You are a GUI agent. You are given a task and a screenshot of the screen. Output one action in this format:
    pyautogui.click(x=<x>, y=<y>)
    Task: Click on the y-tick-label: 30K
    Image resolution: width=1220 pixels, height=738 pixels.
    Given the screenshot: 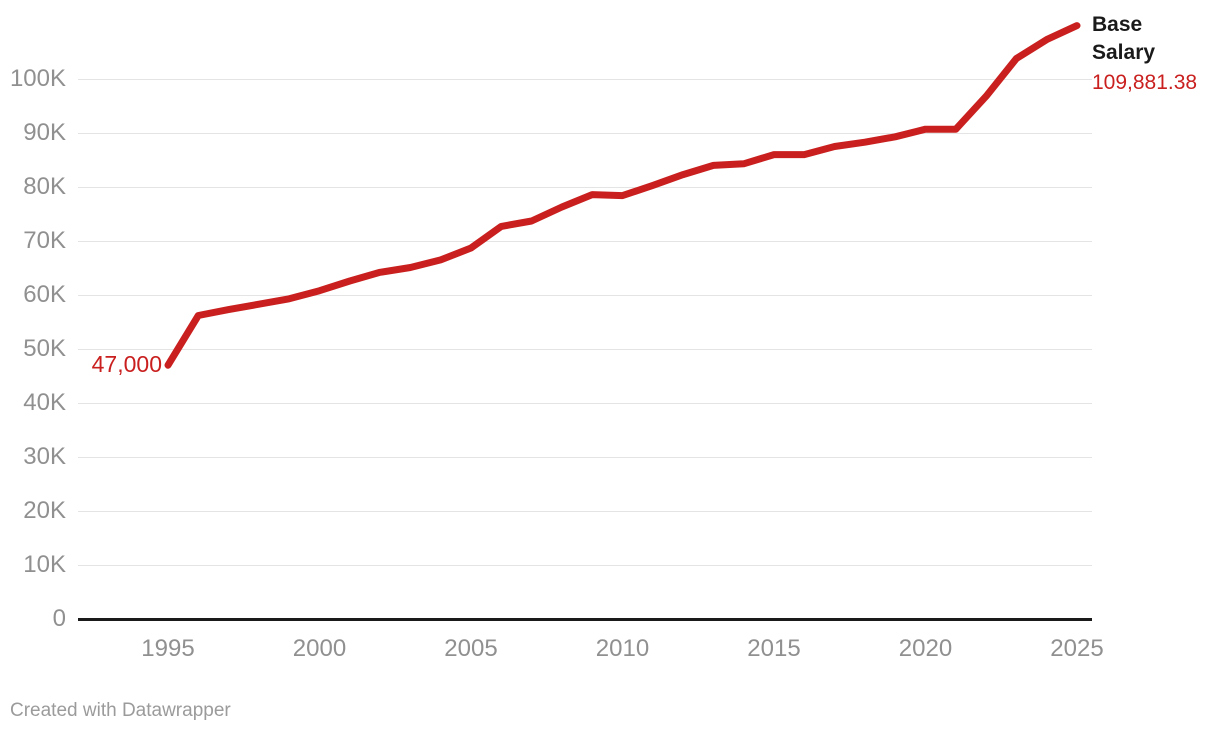 What is the action you would take?
    pyautogui.click(x=44, y=456)
    